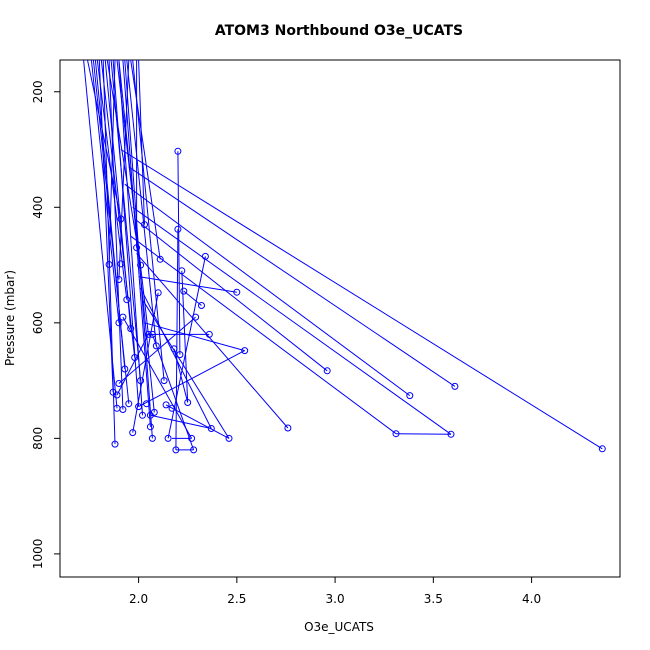 This screenshot has width=650, height=650. Describe the element at coordinates (10, 318) in the screenshot. I see `y-axis-label: Pressure (mbar)` at that location.